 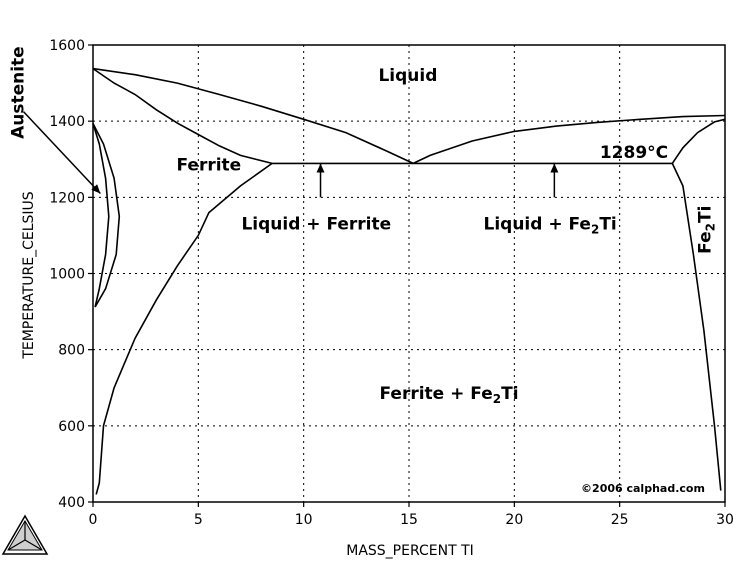 I want to click on x-tick-label: 15, so click(x=409, y=520).